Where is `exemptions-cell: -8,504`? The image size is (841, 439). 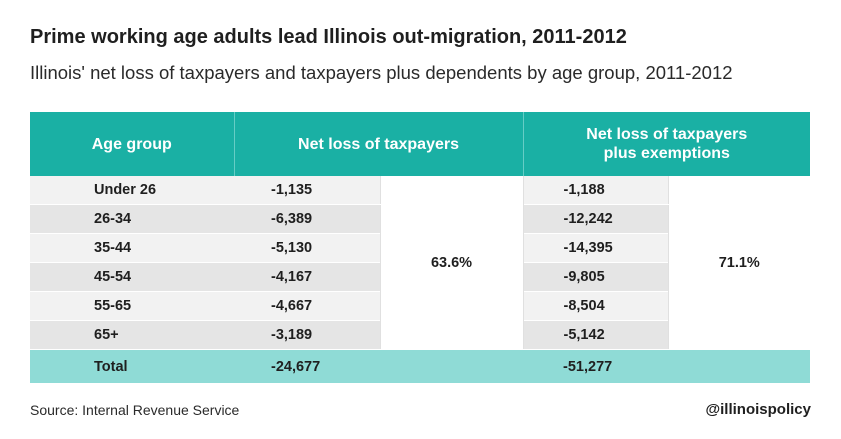
exemptions-cell: -8,504 is located at coordinates (596, 306).